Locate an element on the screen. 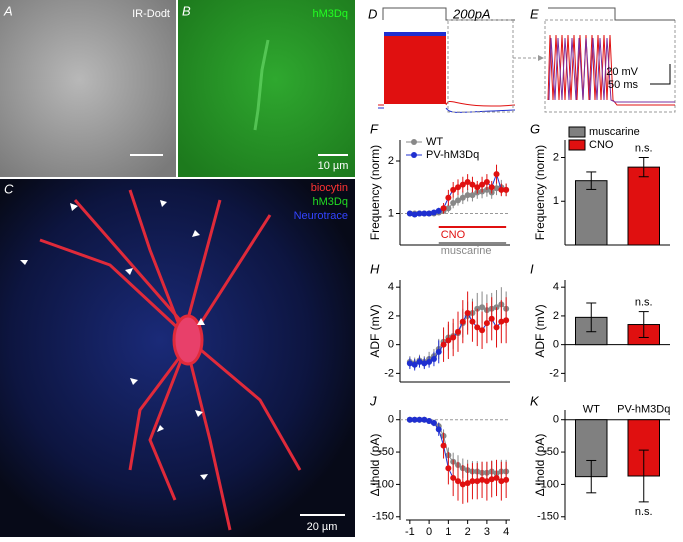 The image size is (683, 542). legend-label: WT is located at coordinates (434, 142).